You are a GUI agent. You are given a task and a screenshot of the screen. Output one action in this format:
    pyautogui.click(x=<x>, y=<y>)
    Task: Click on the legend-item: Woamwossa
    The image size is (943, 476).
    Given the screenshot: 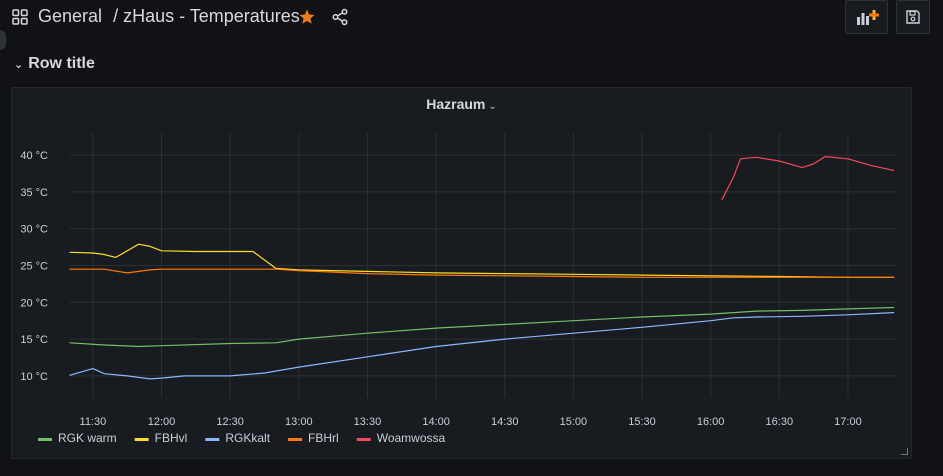 What is the action you would take?
    pyautogui.click(x=401, y=438)
    